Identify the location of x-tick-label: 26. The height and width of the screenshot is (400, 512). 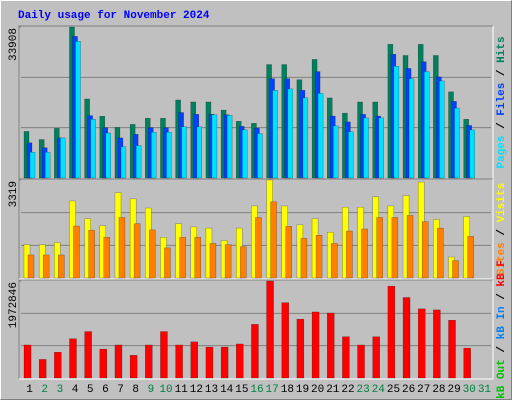
(408, 390).